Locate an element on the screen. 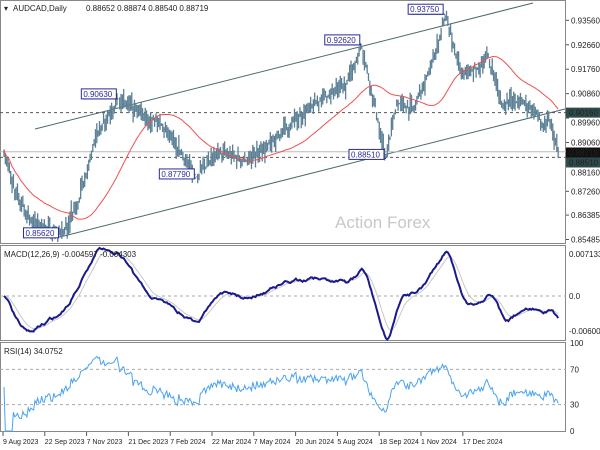 The image size is (600, 450). y-tick-label: 0.89960 is located at coordinates (585, 123).